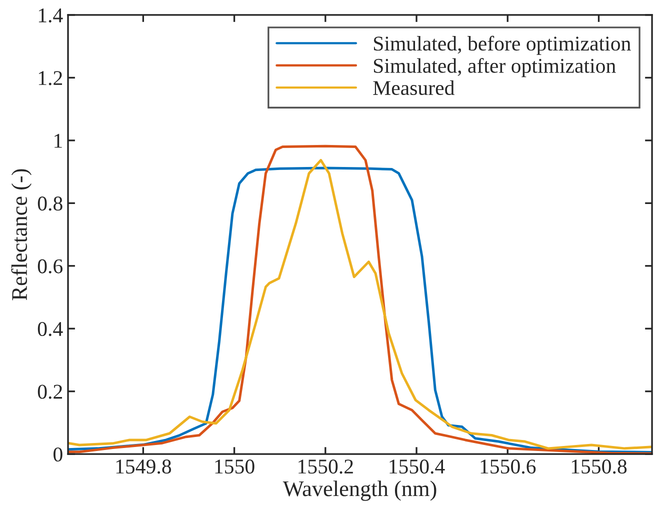 This screenshot has height=516, width=654. Describe the element at coordinates (144, 467) in the screenshot. I see `x-tick-label: 1549.8` at that location.